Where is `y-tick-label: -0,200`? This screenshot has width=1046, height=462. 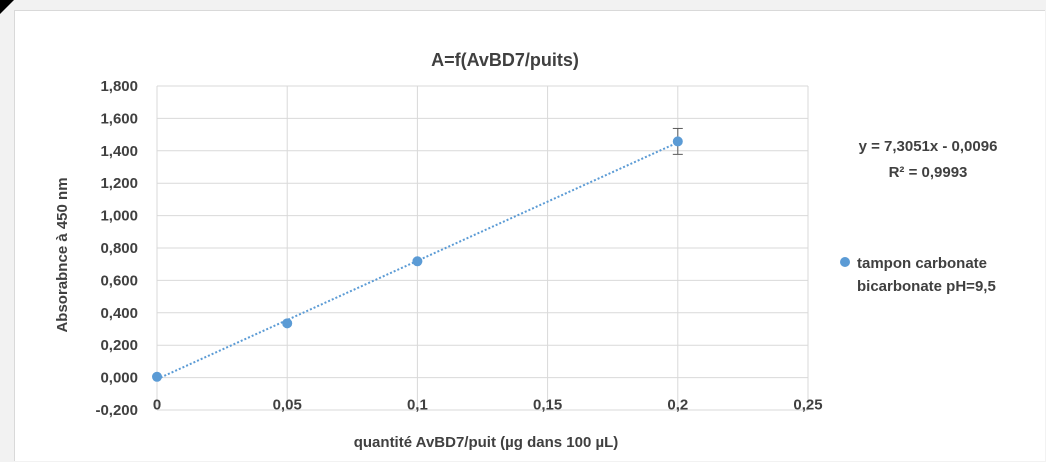
y-tick-label: -0,200 is located at coordinates (116, 410).